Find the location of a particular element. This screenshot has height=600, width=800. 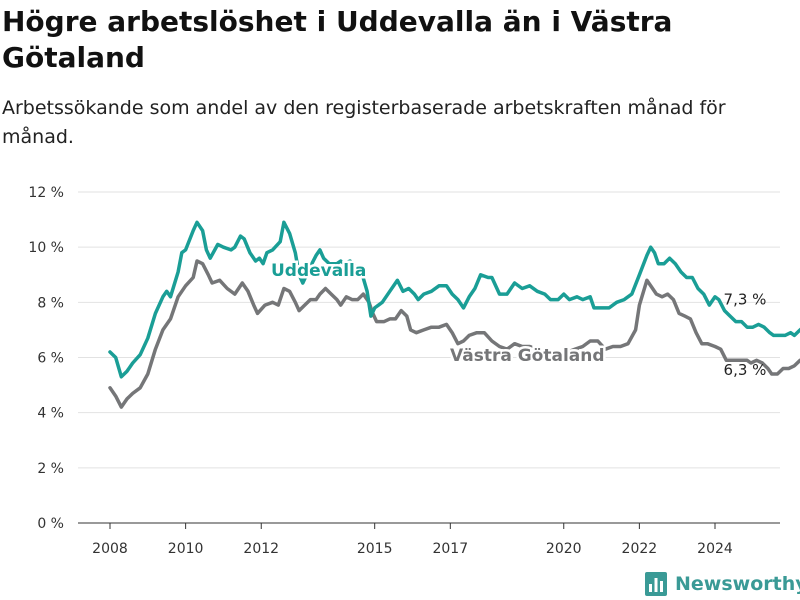

x-tick-label: 2012 is located at coordinates (261, 549).